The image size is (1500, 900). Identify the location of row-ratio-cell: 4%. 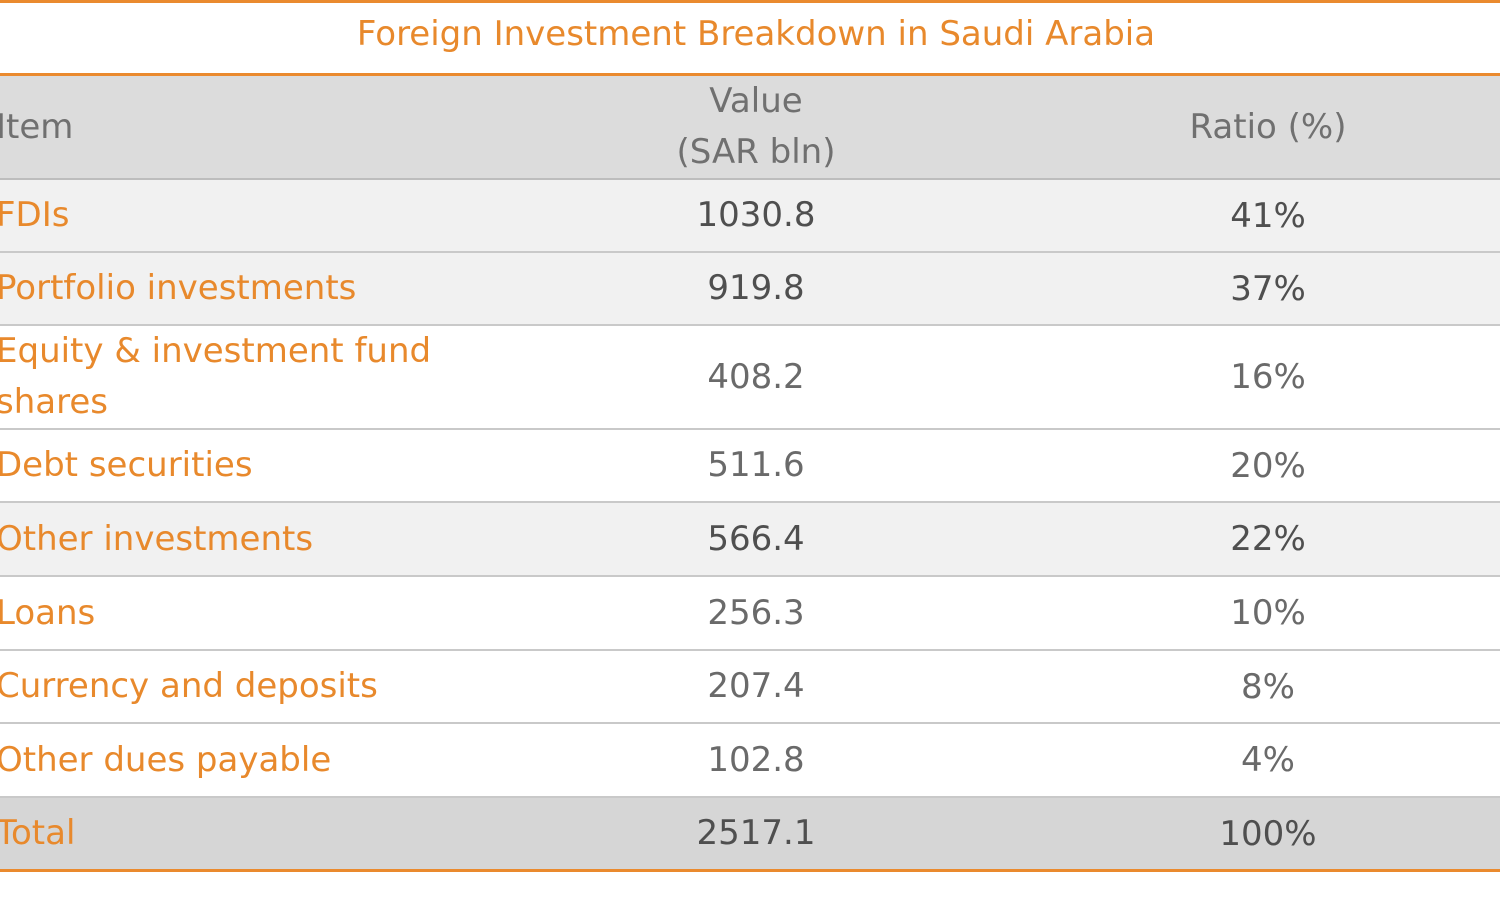
(1268, 760).